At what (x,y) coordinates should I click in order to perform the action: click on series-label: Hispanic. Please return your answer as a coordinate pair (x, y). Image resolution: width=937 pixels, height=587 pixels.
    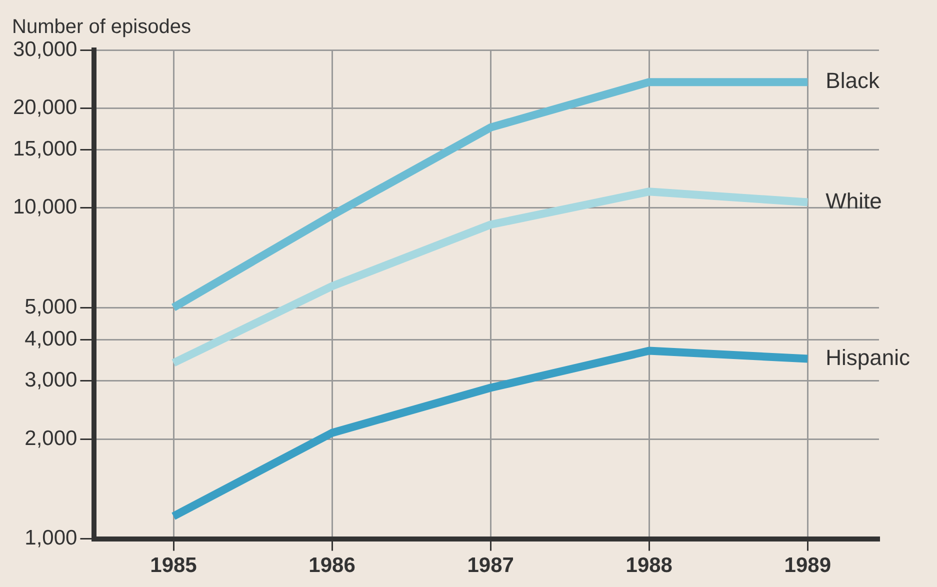
    Looking at the image, I should click on (868, 357).